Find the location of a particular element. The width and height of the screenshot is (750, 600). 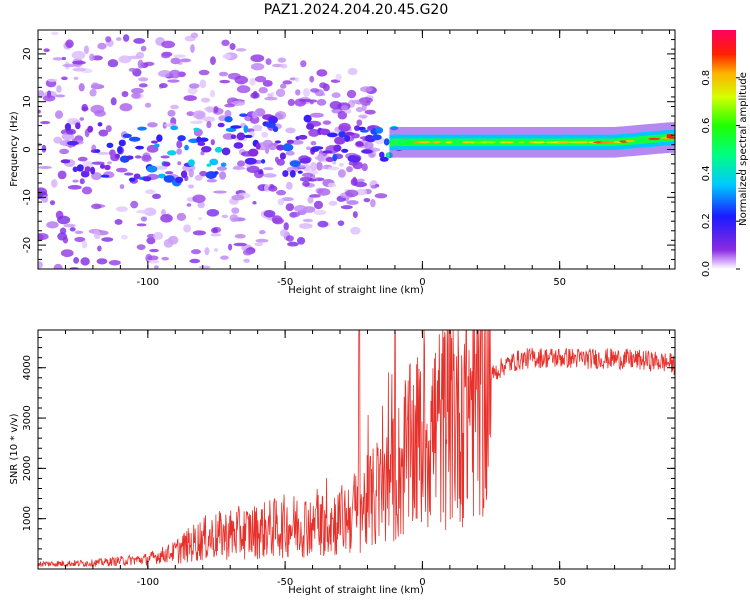

page-title: PAZ1.2024.204.20.45.G20 is located at coordinates (356, 10).